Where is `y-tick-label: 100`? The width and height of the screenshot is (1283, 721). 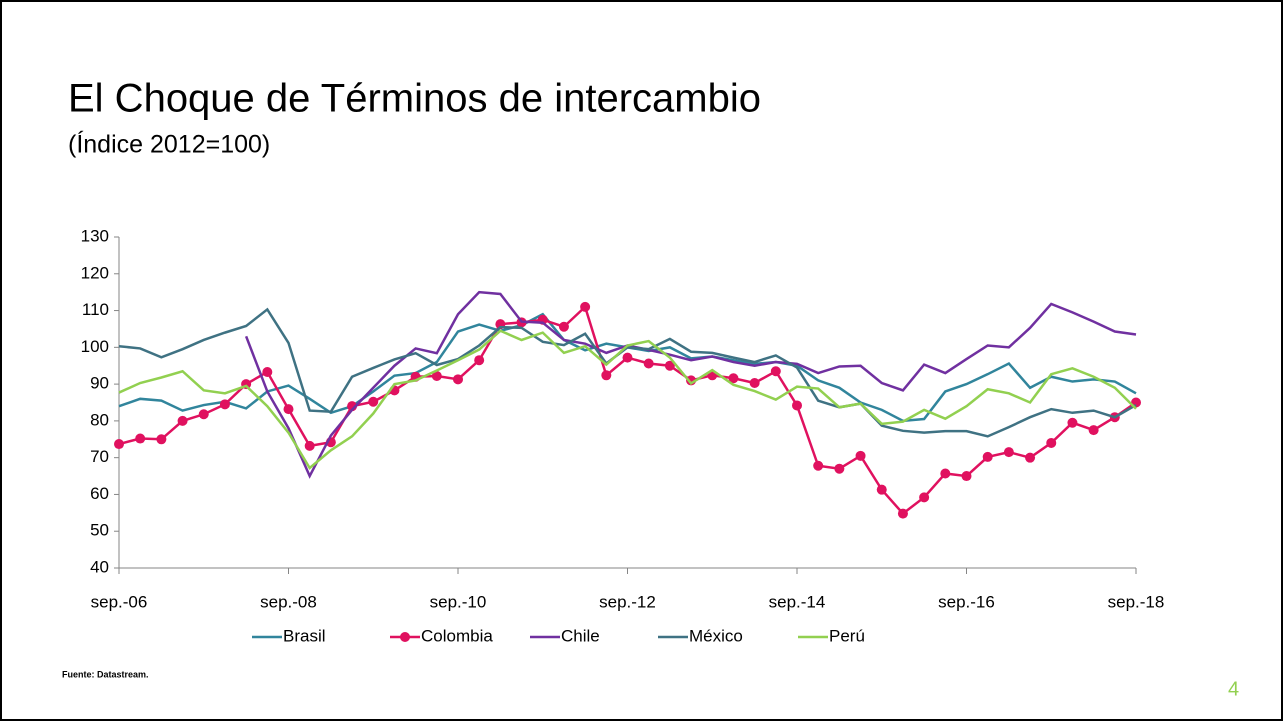 y-tick-label: 100 is located at coordinates (95, 346).